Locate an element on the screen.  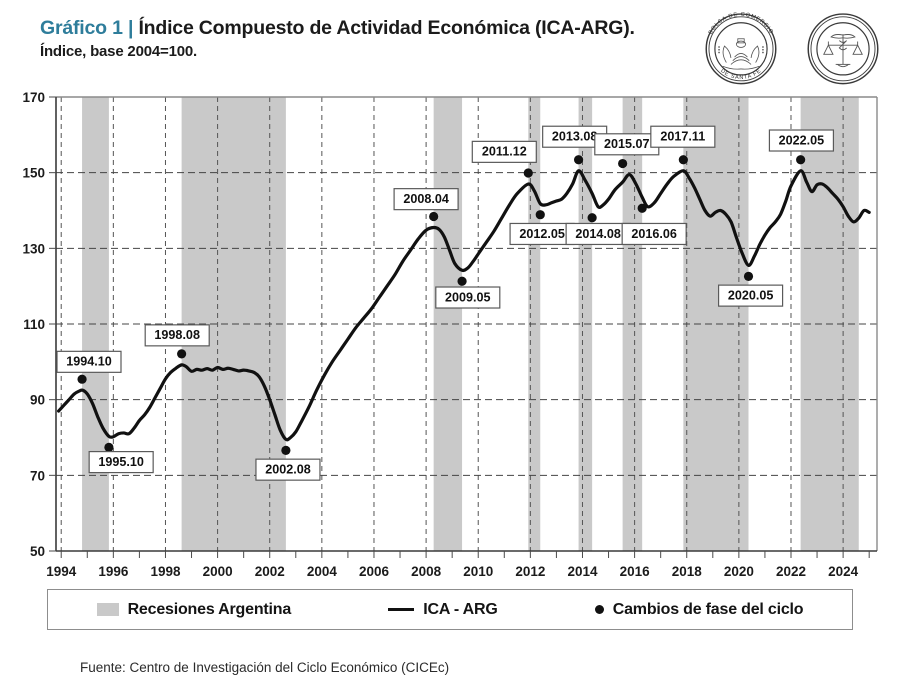
title-prefix: Gráfico 1 is located at coordinates (81, 28).